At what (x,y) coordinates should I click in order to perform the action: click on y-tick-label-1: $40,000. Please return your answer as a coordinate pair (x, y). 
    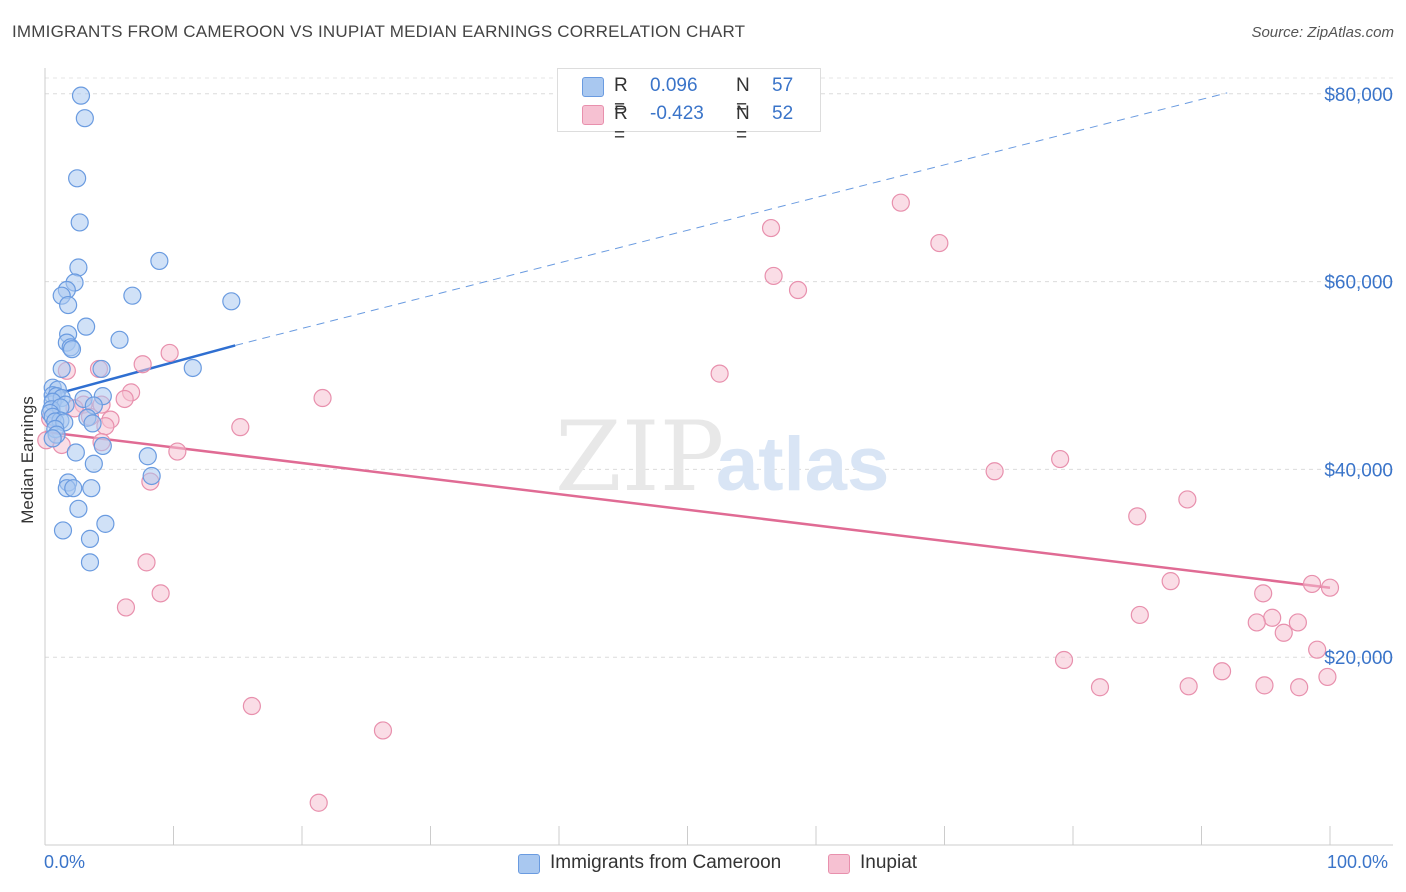
    Looking at the image, I should click on (1358, 470).